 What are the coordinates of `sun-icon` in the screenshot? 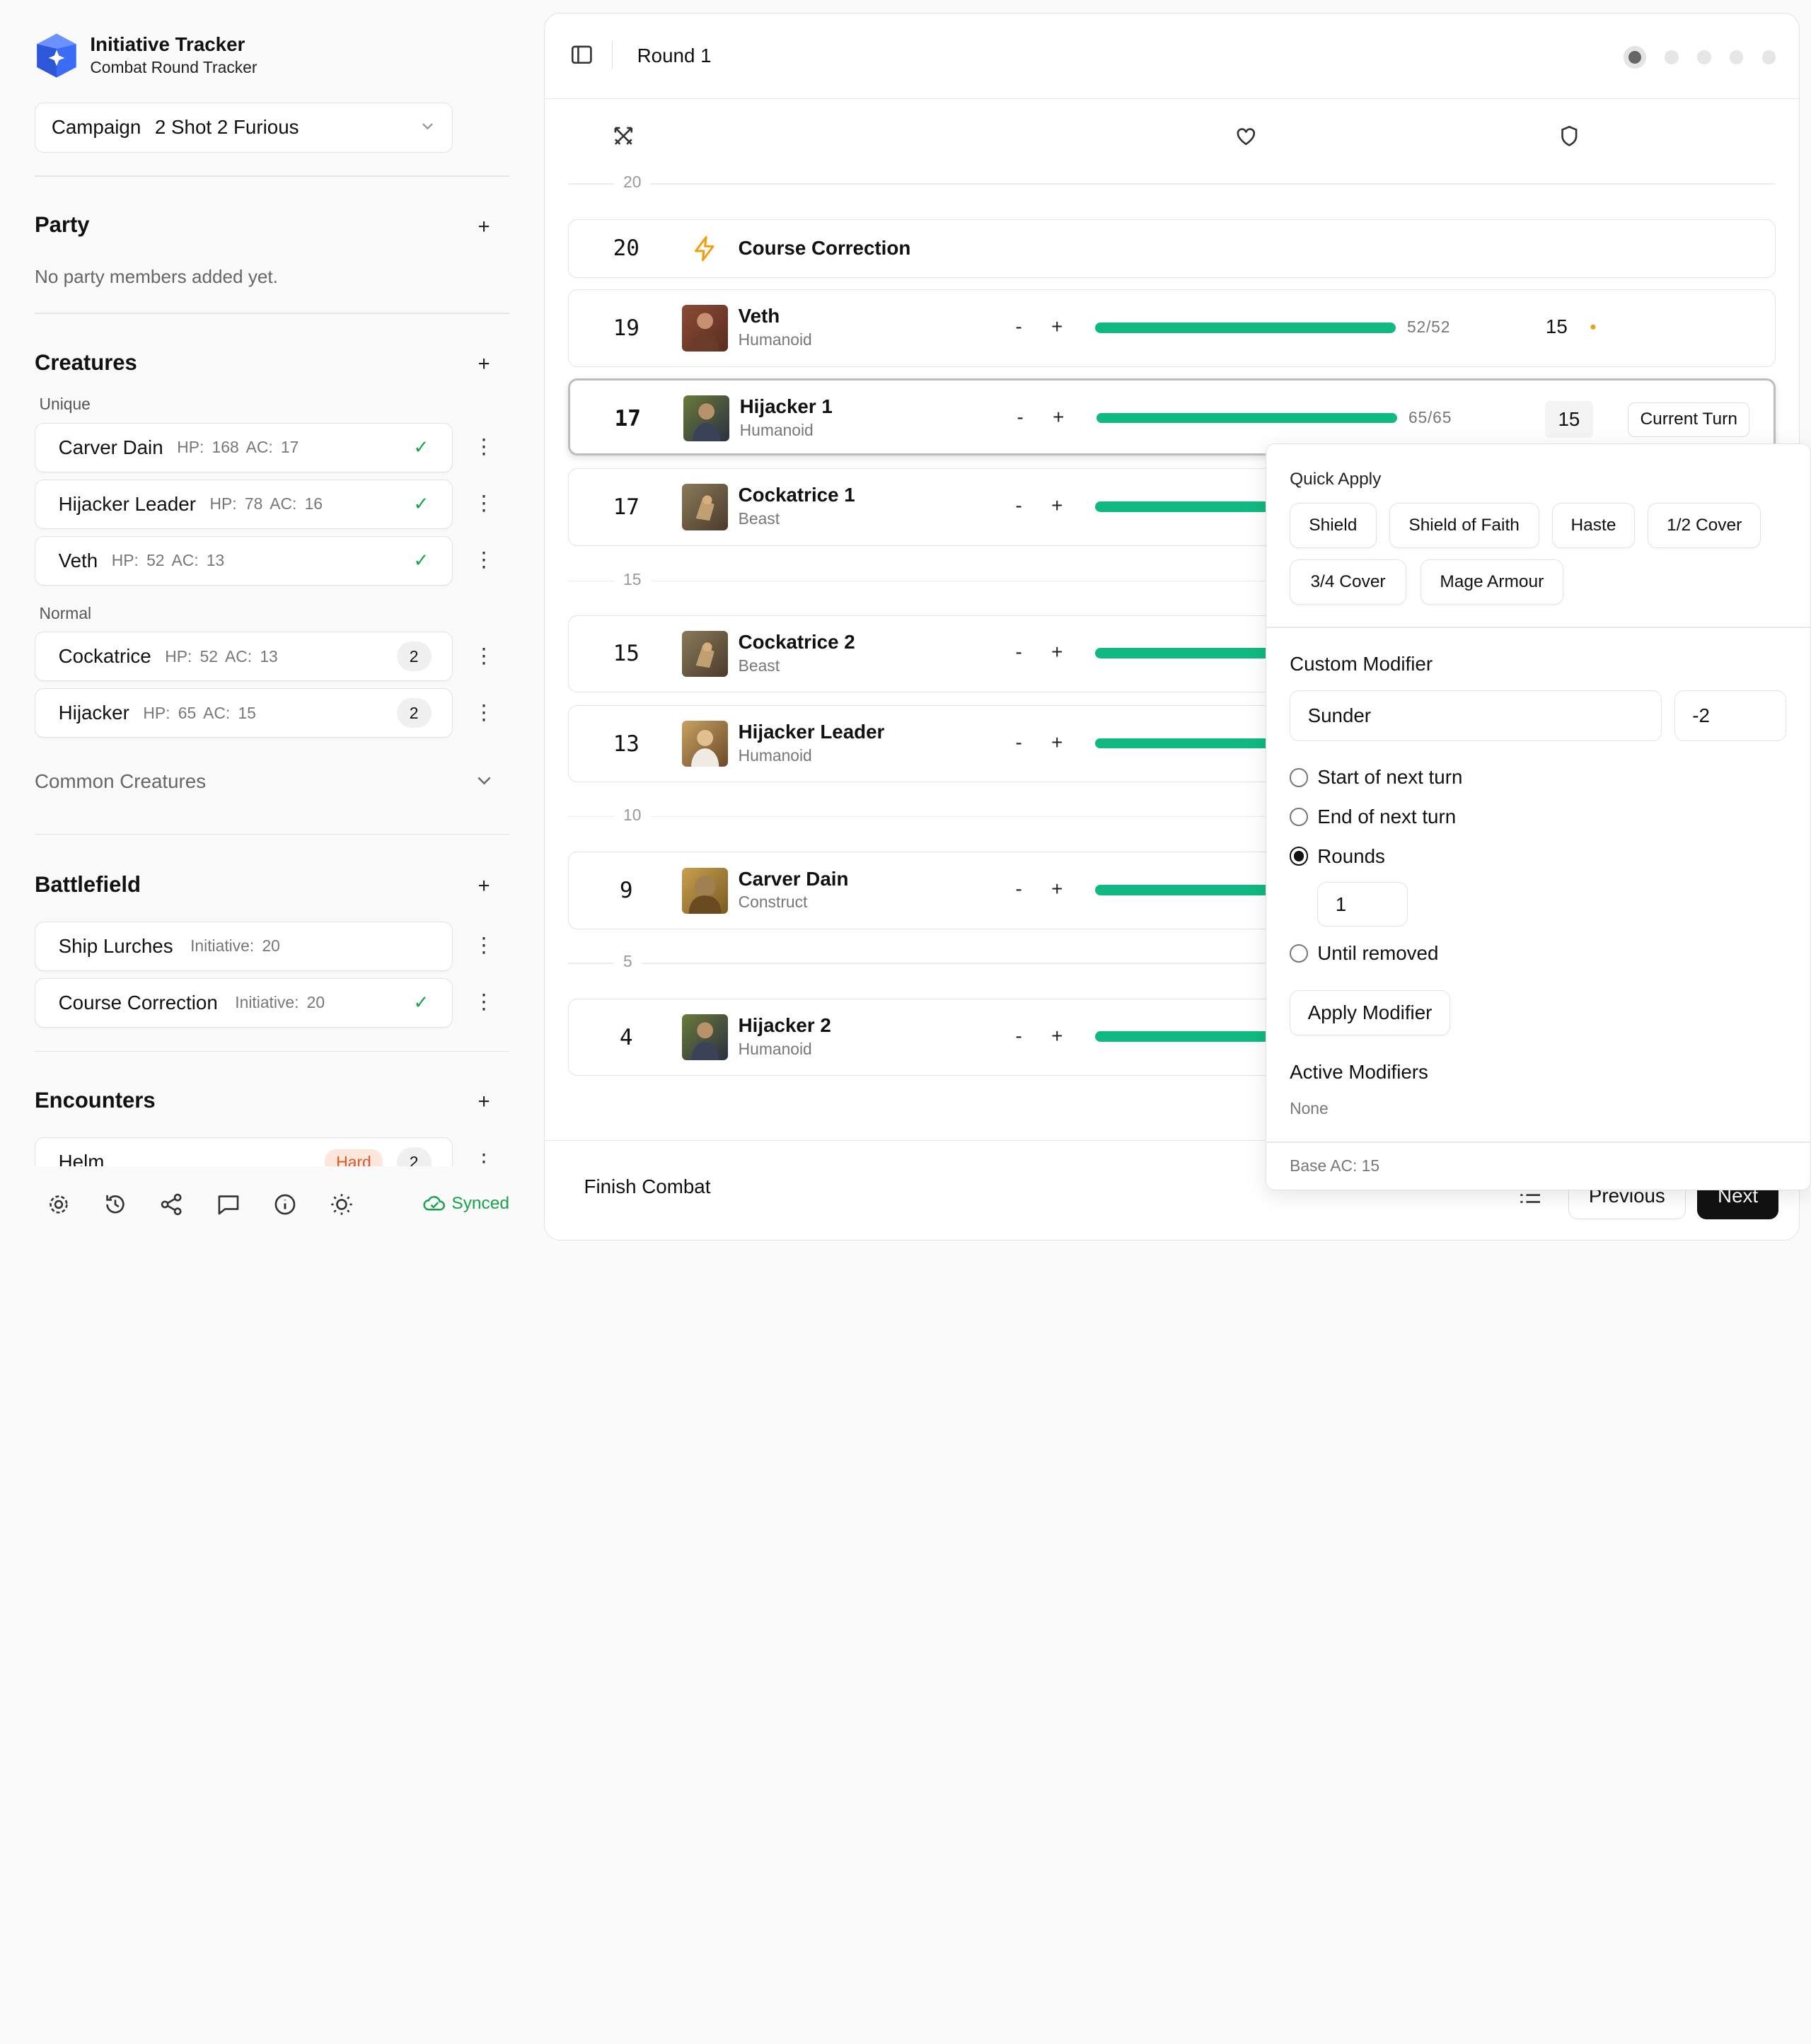 It's located at (341, 1204).